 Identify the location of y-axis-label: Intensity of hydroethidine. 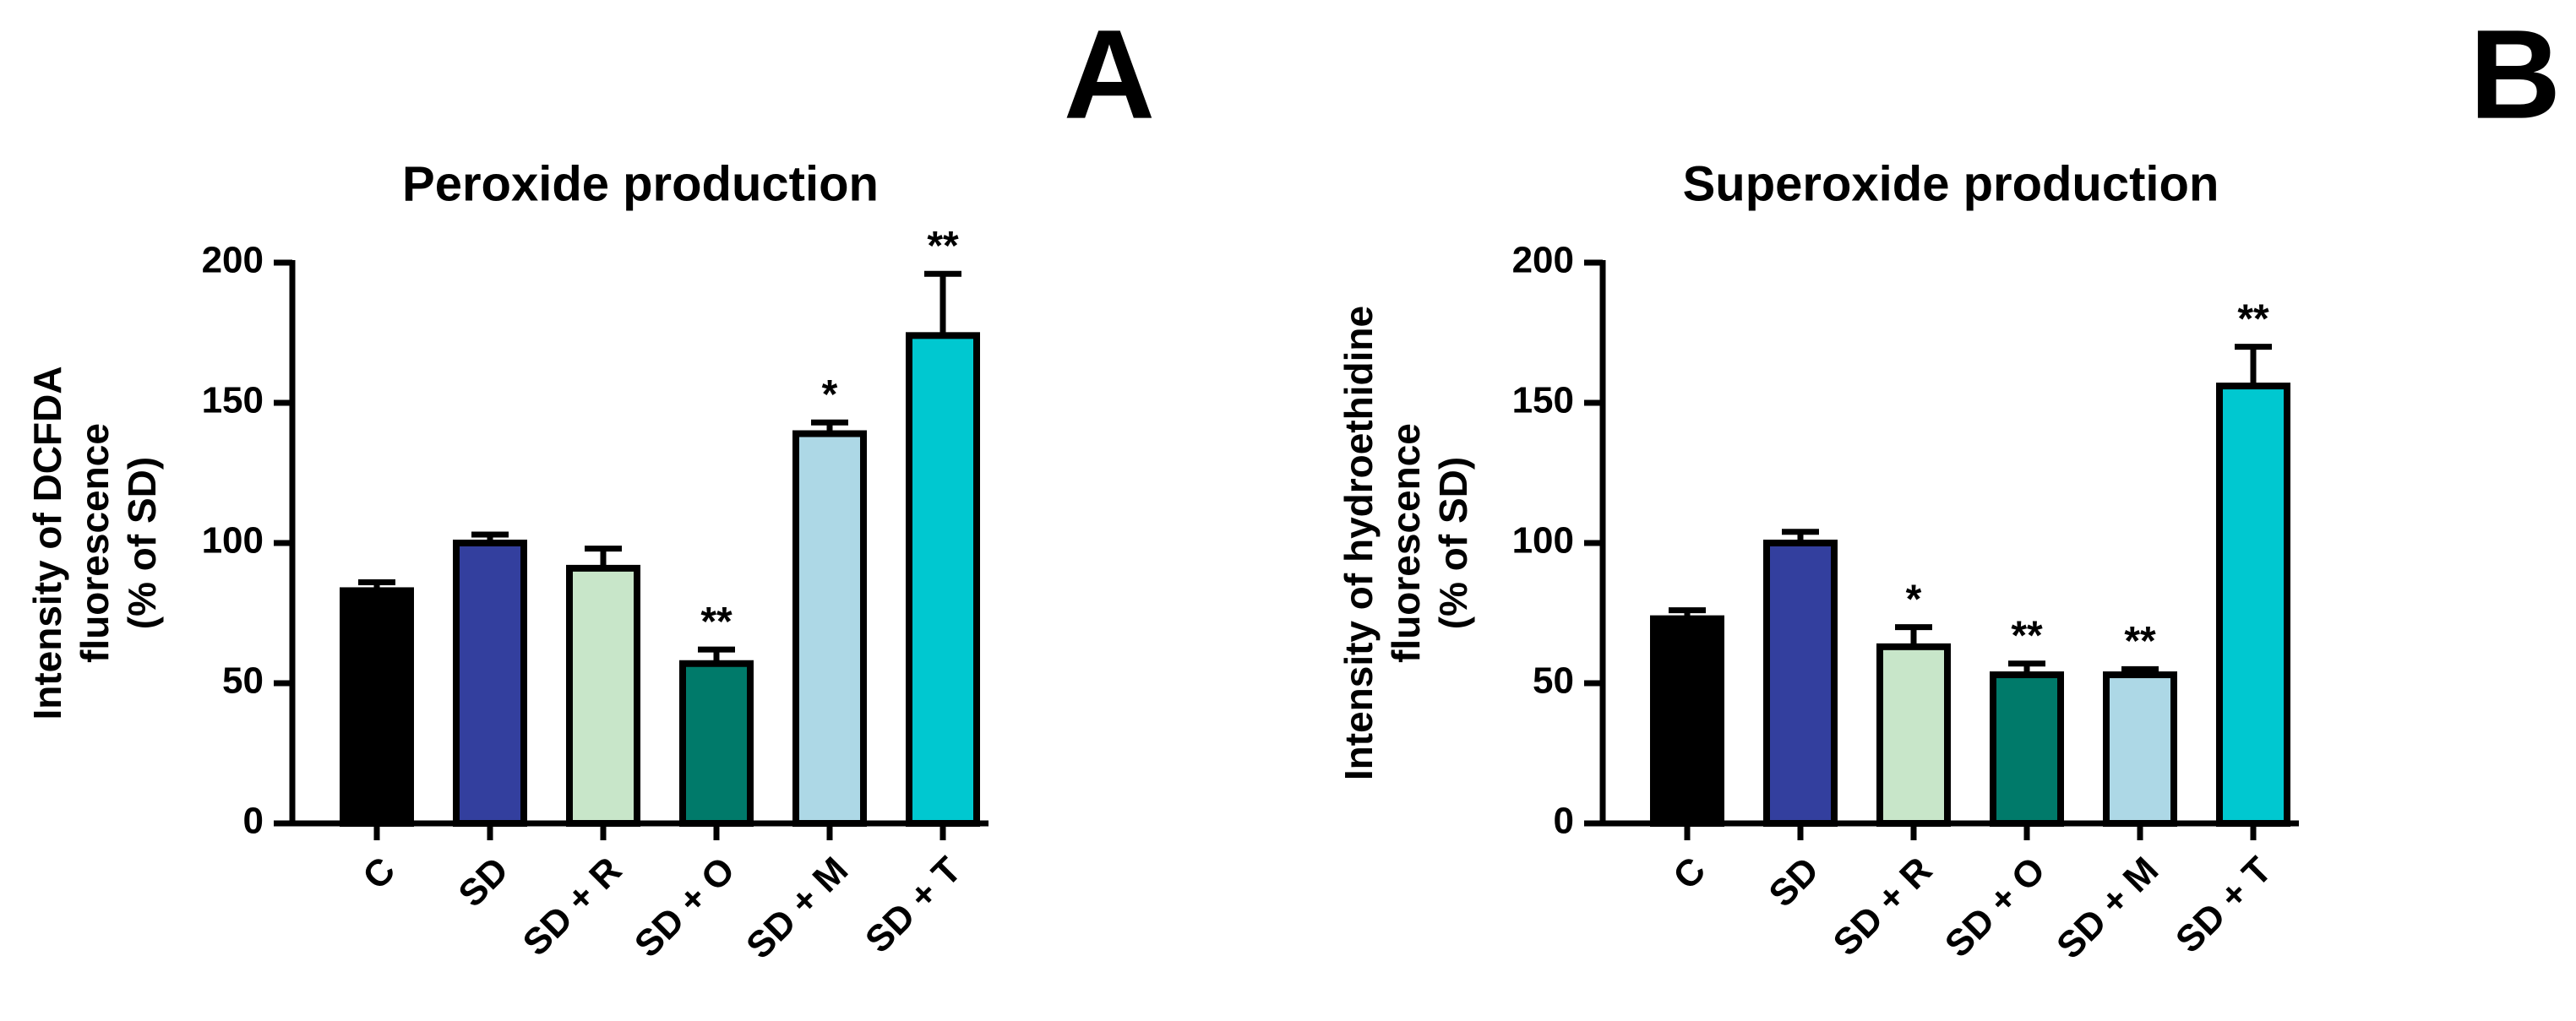
(1359, 543).